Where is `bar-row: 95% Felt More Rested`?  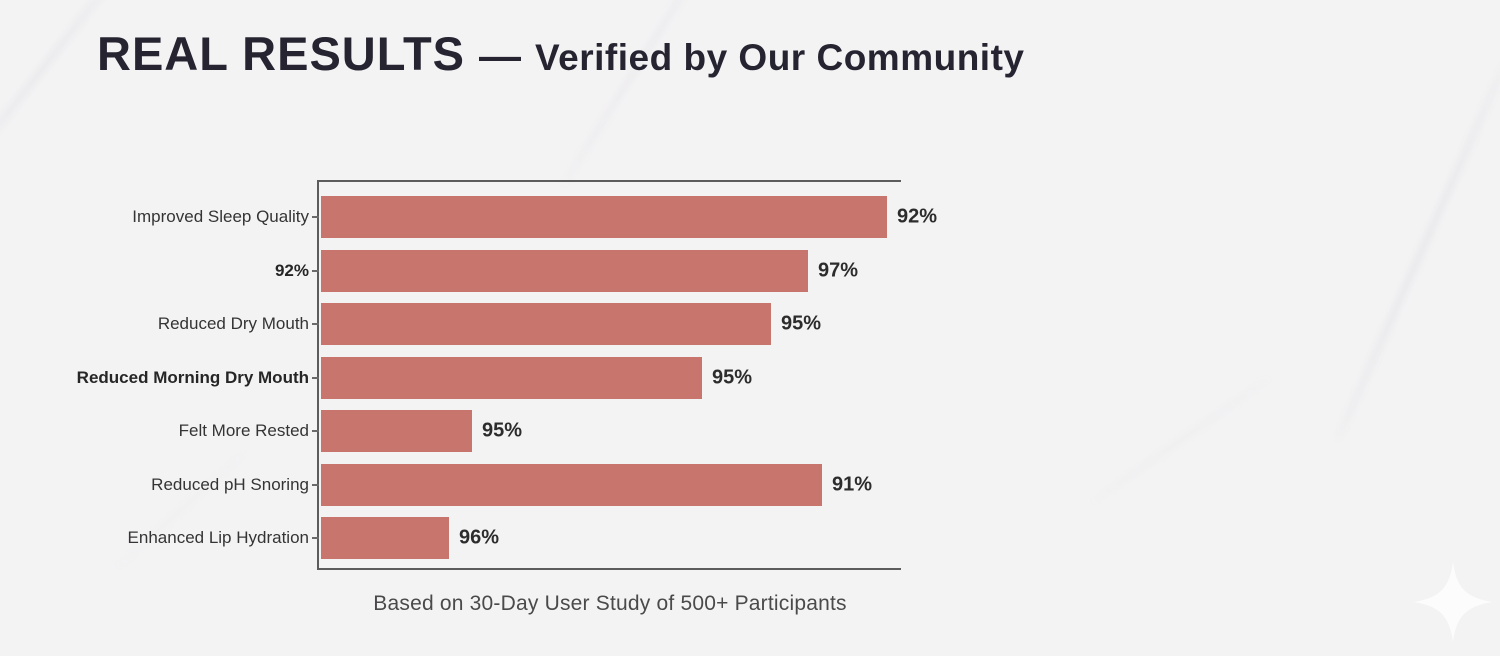 bar-row: 95% Felt More Rested is located at coordinates (541, 431).